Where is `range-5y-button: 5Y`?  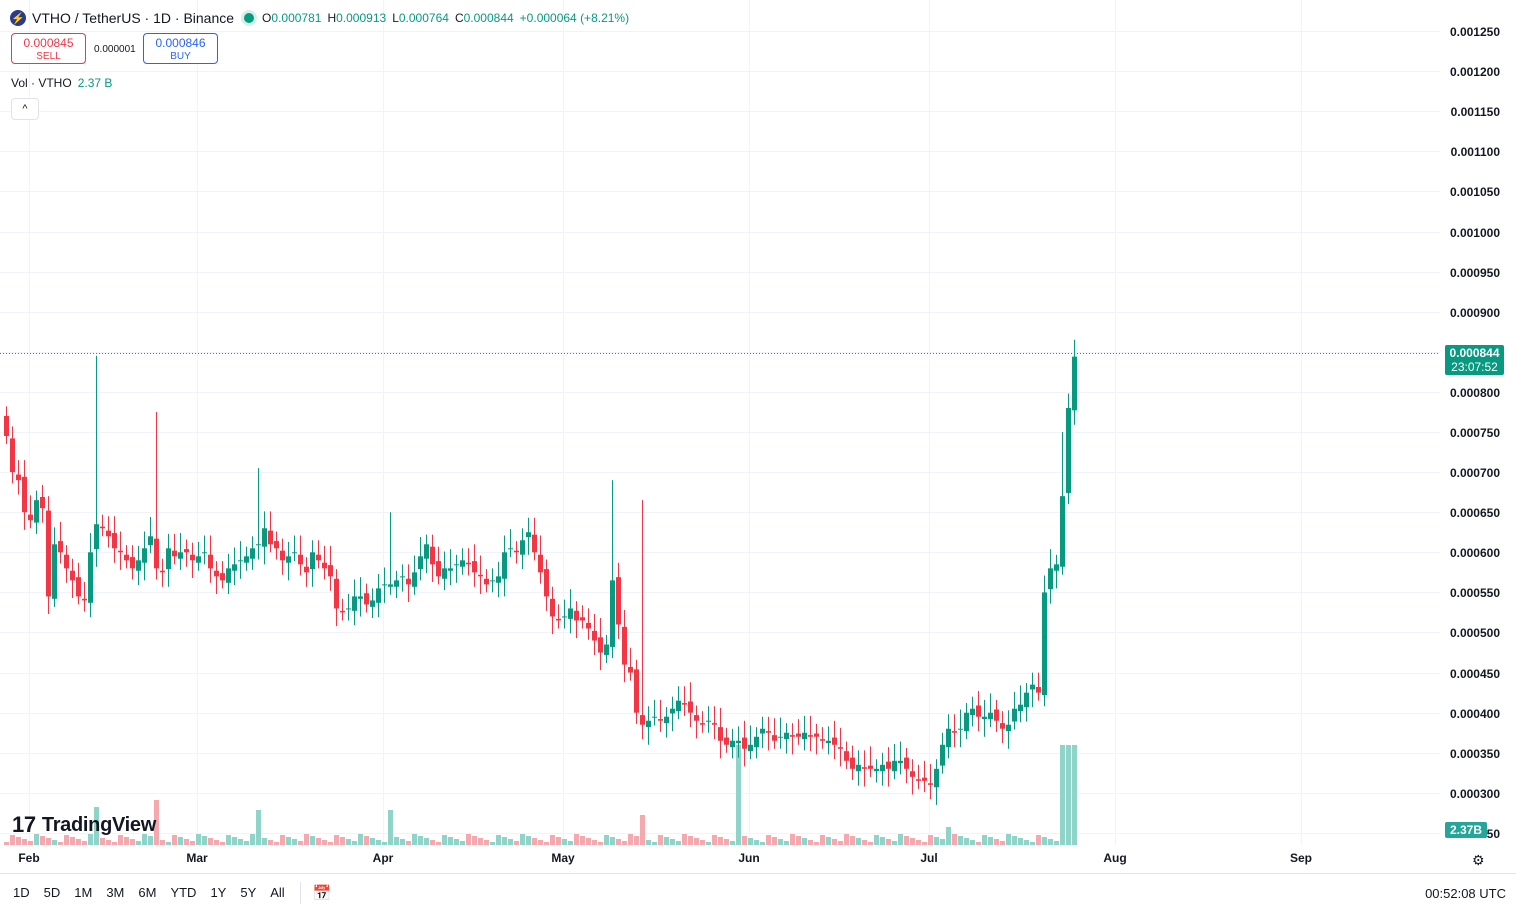
range-5y-button: 5Y is located at coordinates (248, 892).